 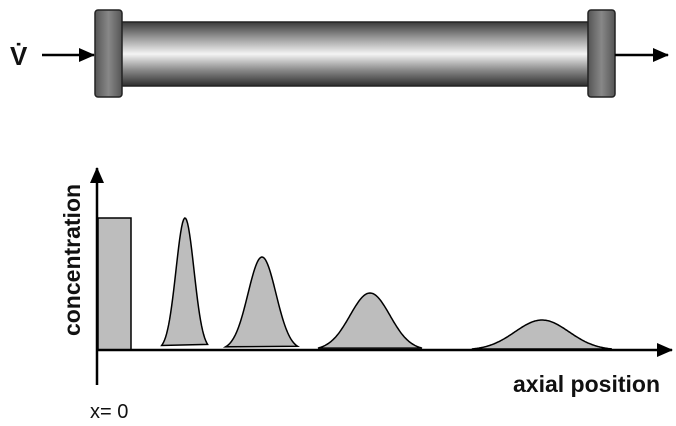 I want to click on origin-label: x= 0, so click(x=109, y=412).